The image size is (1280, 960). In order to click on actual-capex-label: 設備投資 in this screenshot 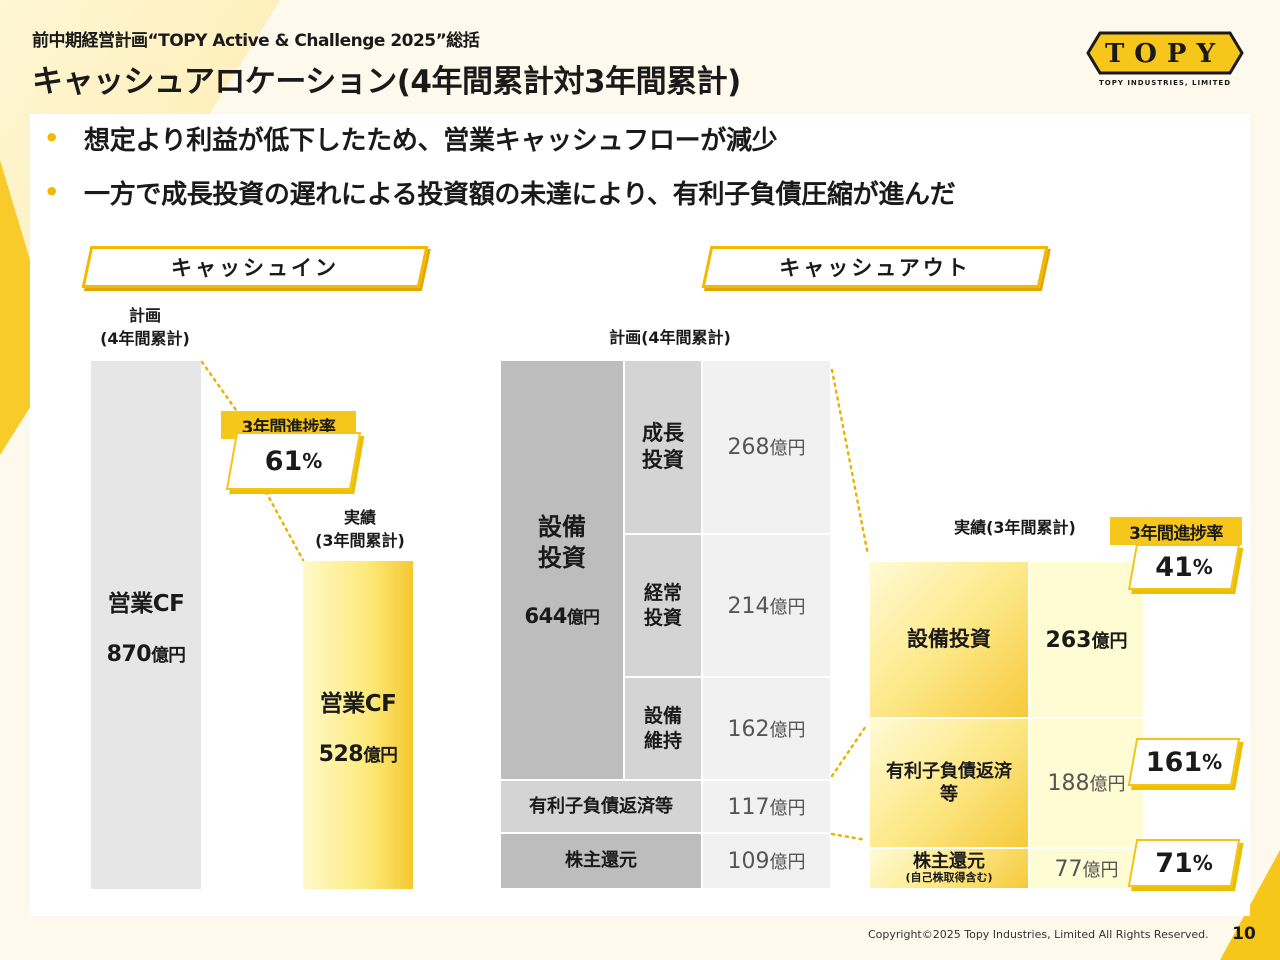, I will do `click(949, 638)`.